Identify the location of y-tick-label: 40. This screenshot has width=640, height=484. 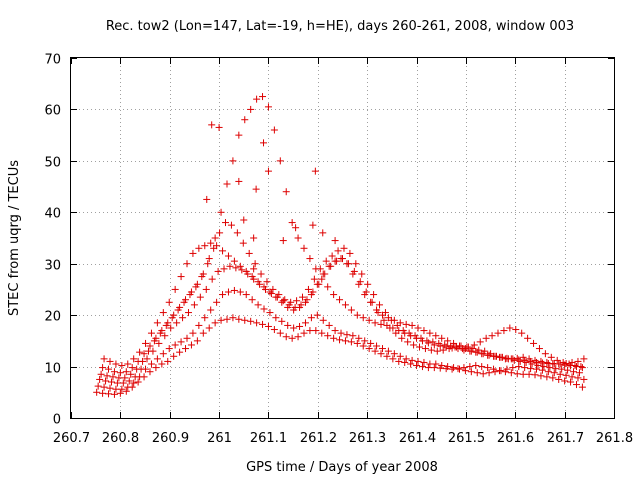
(52, 214).